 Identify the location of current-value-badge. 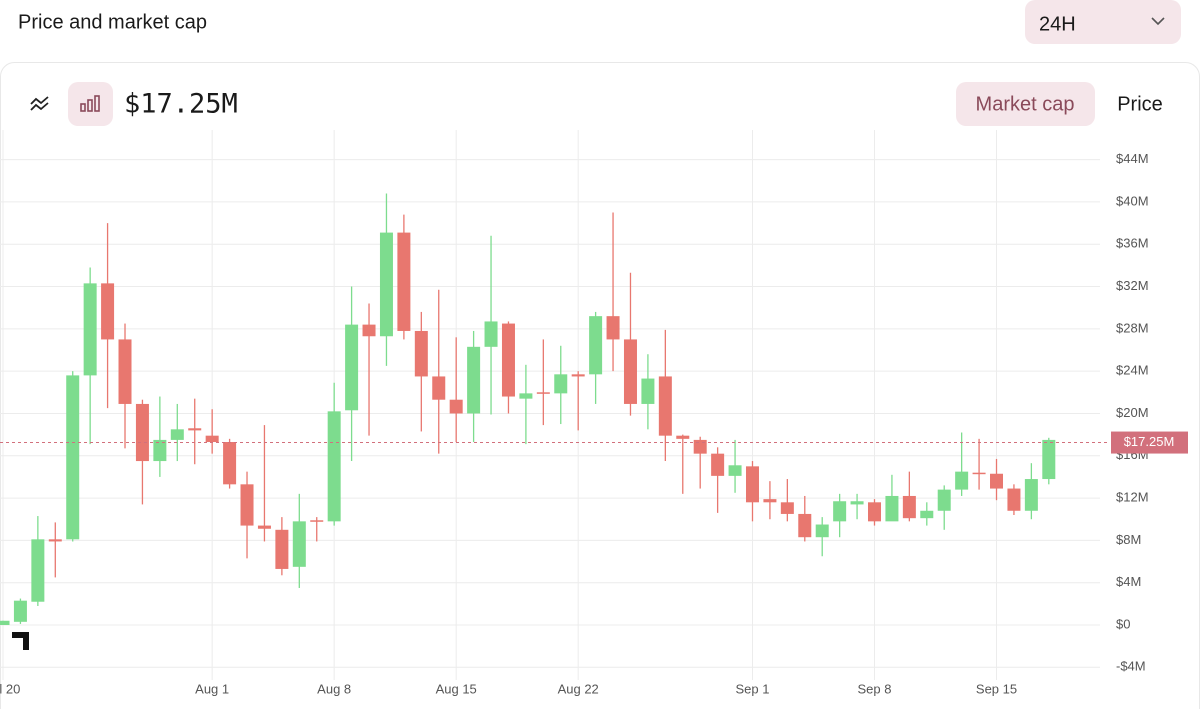
(1149, 442).